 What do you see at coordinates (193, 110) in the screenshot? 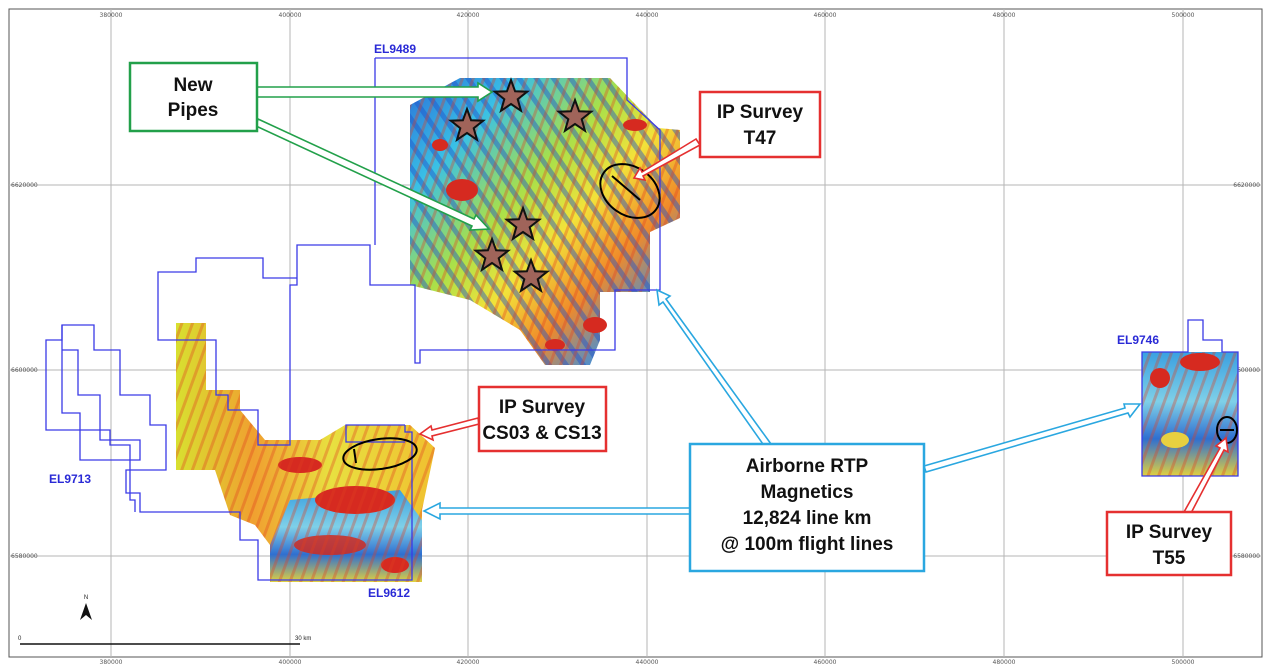
I see `new-pipes-line-2: Pipes` at bounding box center [193, 110].